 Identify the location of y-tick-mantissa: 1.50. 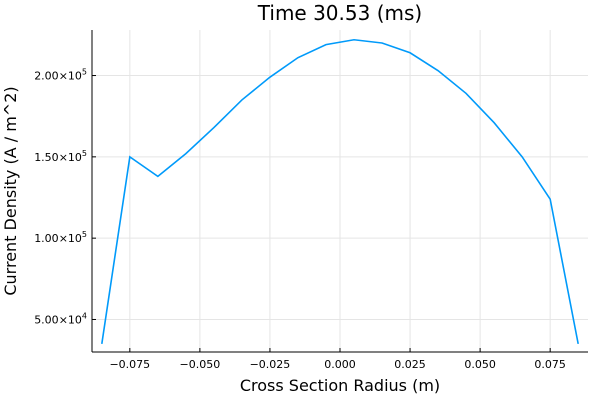
(46, 157).